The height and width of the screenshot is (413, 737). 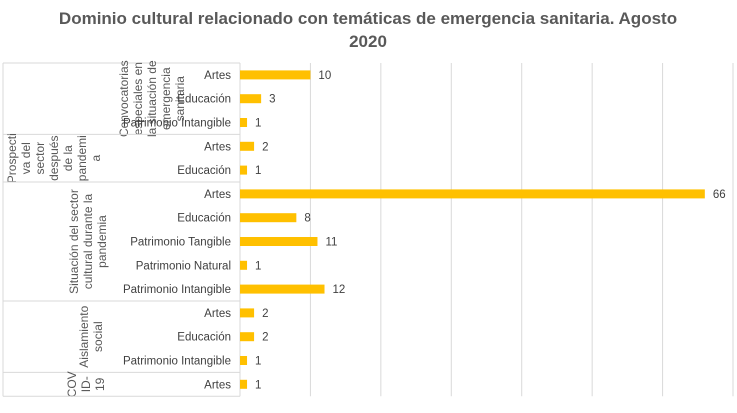 What do you see at coordinates (180, 99) in the screenshot?
I see `group-label: sanitaria` at bounding box center [180, 99].